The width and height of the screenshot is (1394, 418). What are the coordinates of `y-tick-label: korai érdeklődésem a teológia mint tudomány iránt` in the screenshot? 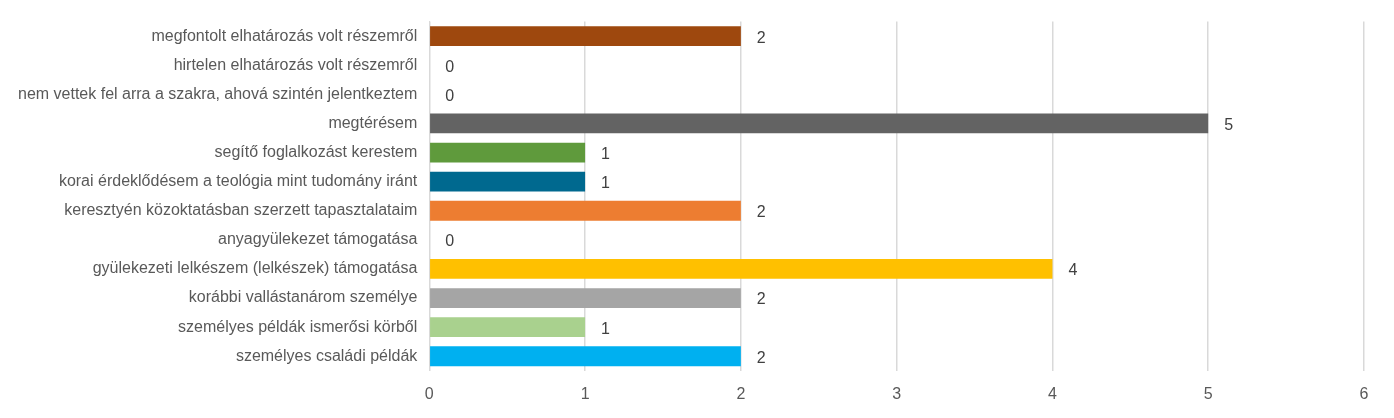 It's located at (238, 181).